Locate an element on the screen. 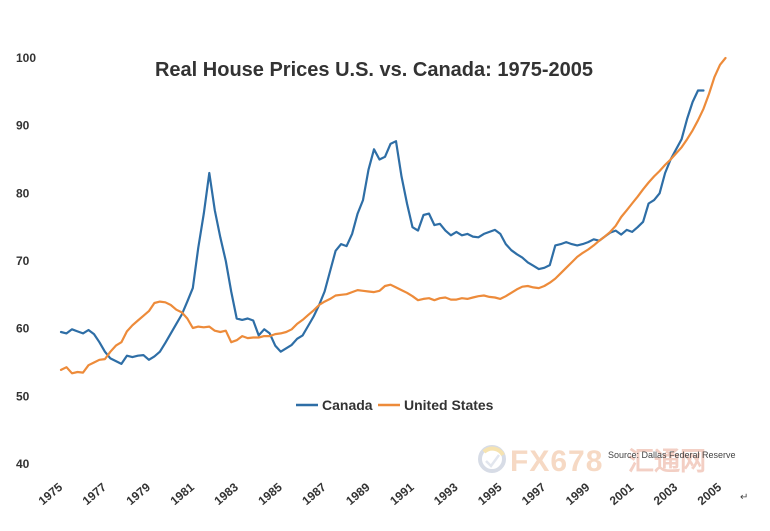 This screenshot has height=531, width=770. y-tick-label: 90 is located at coordinates (23, 126).